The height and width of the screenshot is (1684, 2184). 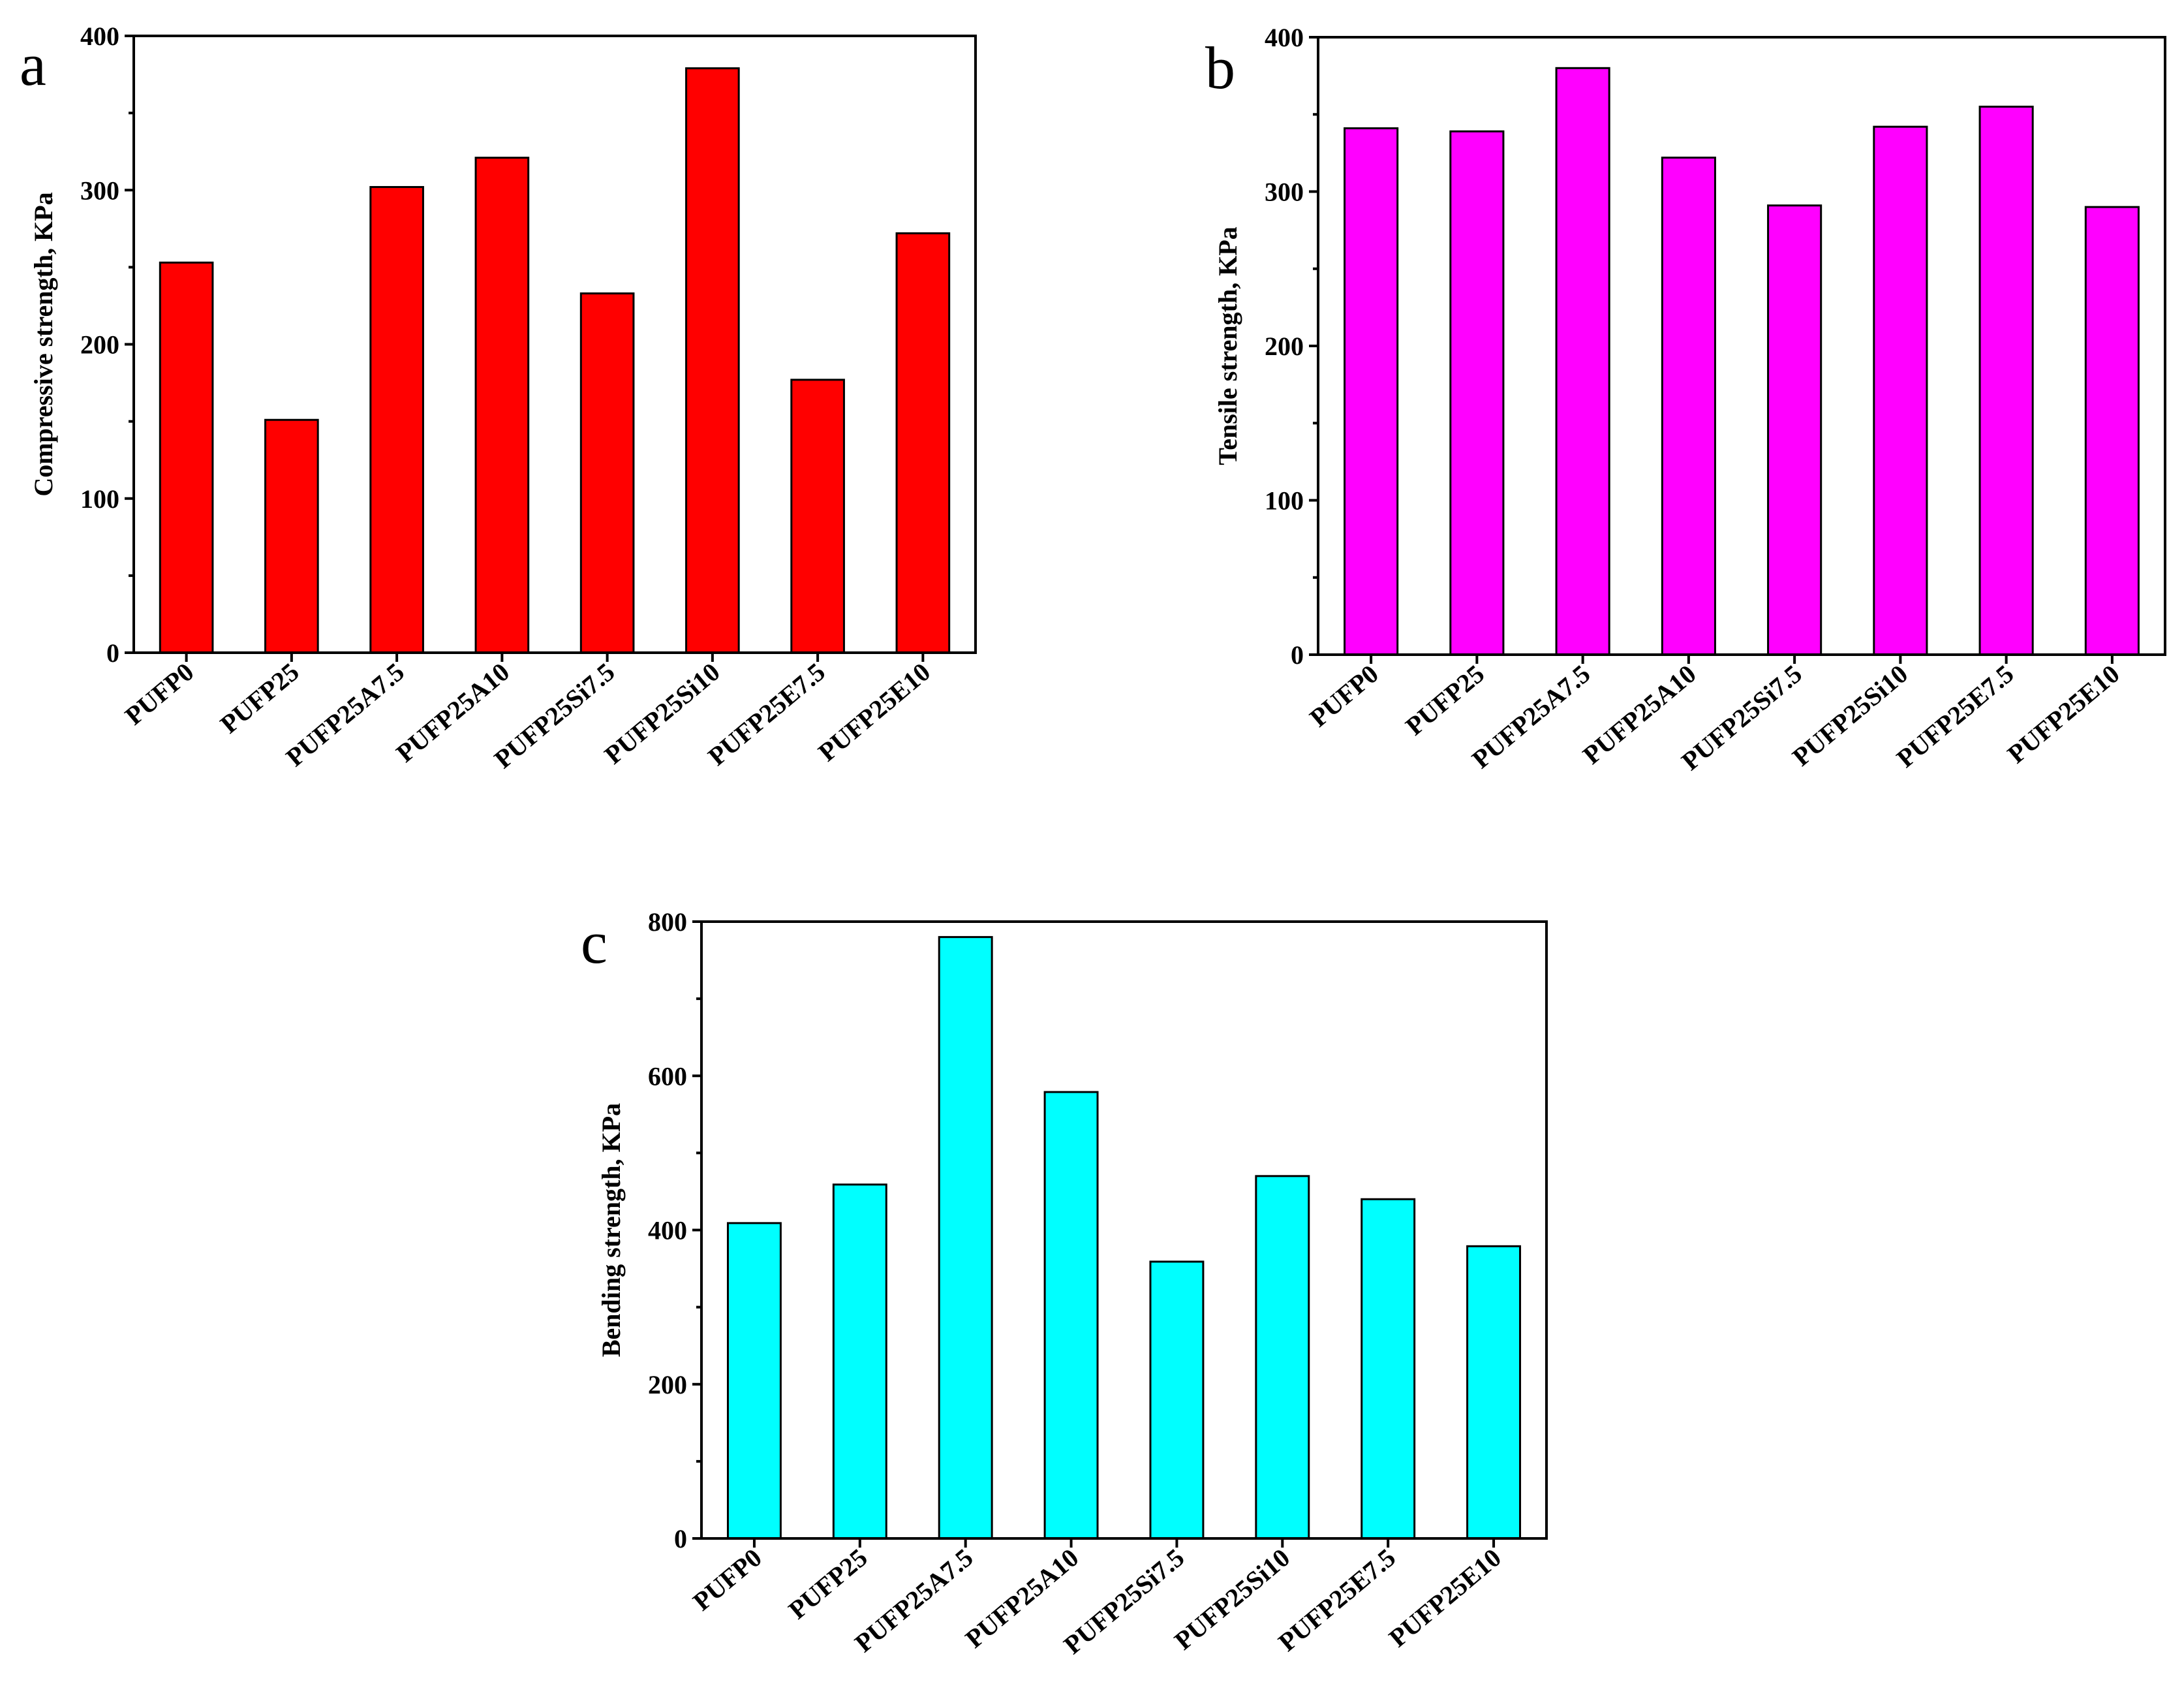 What do you see at coordinates (1227, 345) in the screenshot?
I see `y-axis-title: Tensile strength, KPa` at bounding box center [1227, 345].